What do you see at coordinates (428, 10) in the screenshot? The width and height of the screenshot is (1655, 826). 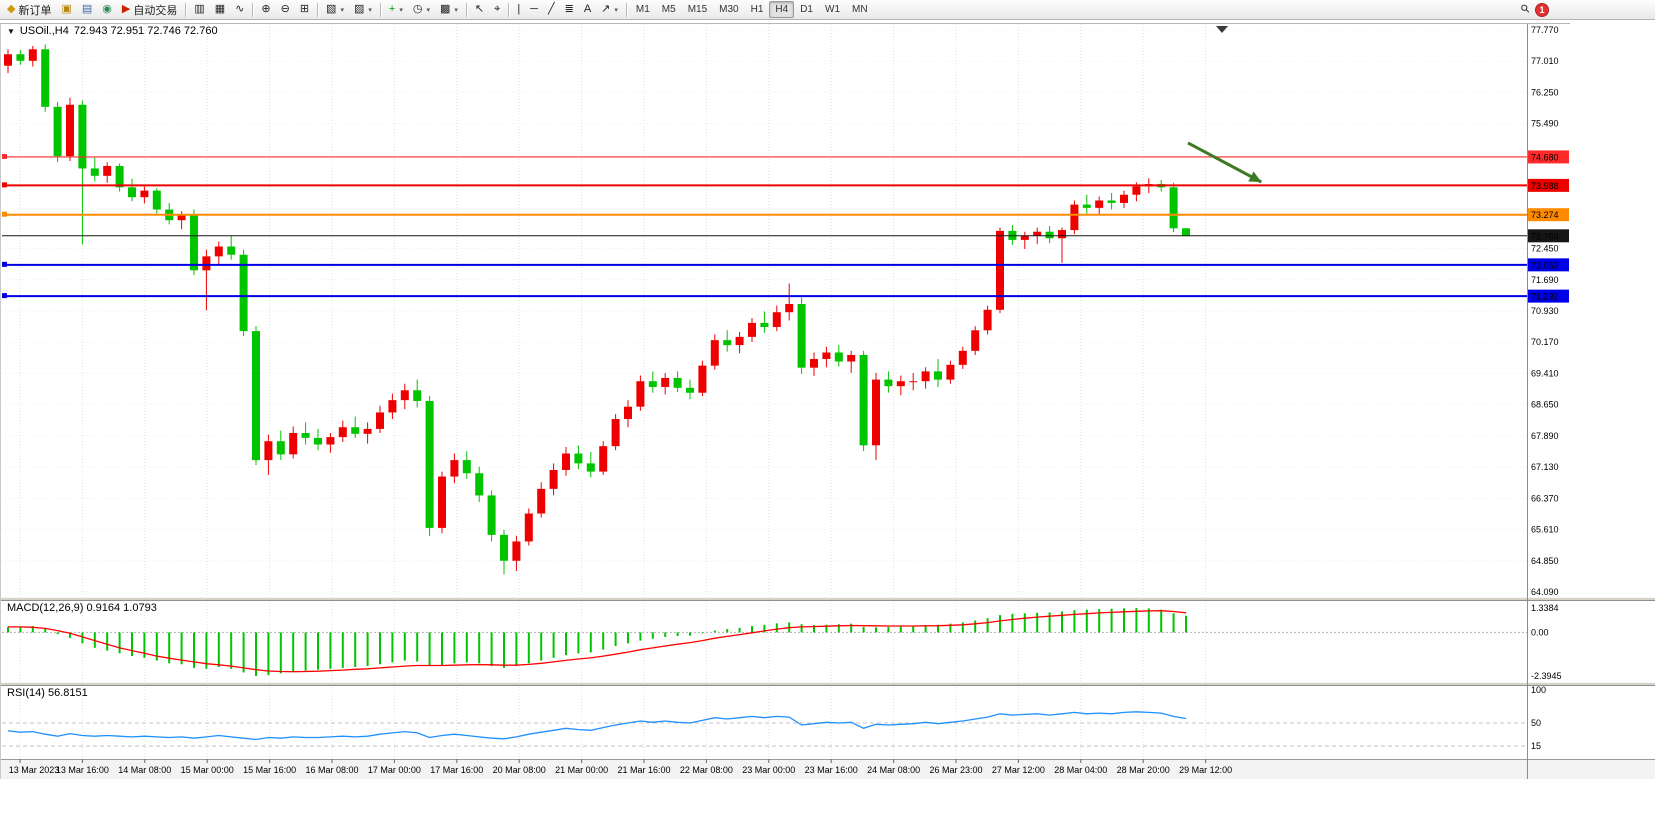 I see `dropdown-caret-icon: ▾` at bounding box center [428, 10].